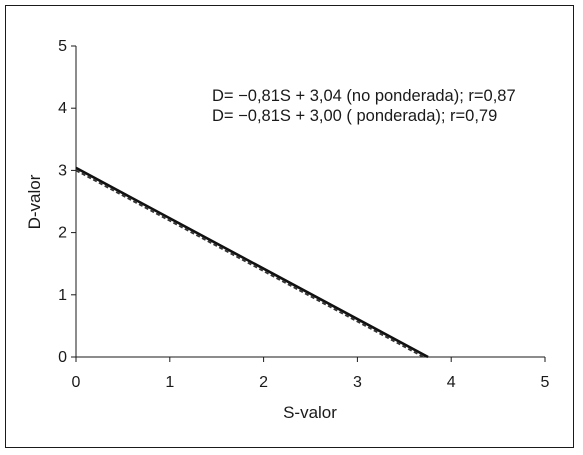 This screenshot has width=583, height=455. I want to click on y-tick-label: 0, so click(62, 357).